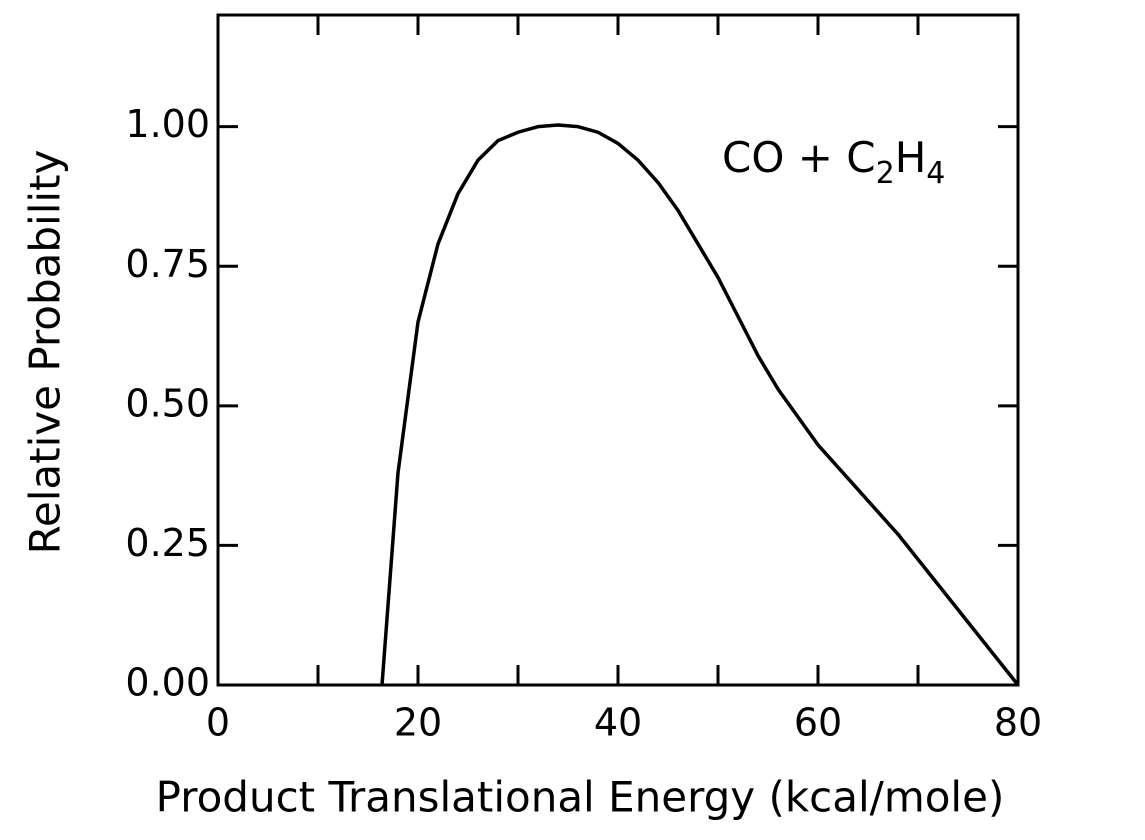 This screenshot has height=840, width=1145. Describe the element at coordinates (167, 543) in the screenshot. I see `y-tick-label: 0.25` at that location.